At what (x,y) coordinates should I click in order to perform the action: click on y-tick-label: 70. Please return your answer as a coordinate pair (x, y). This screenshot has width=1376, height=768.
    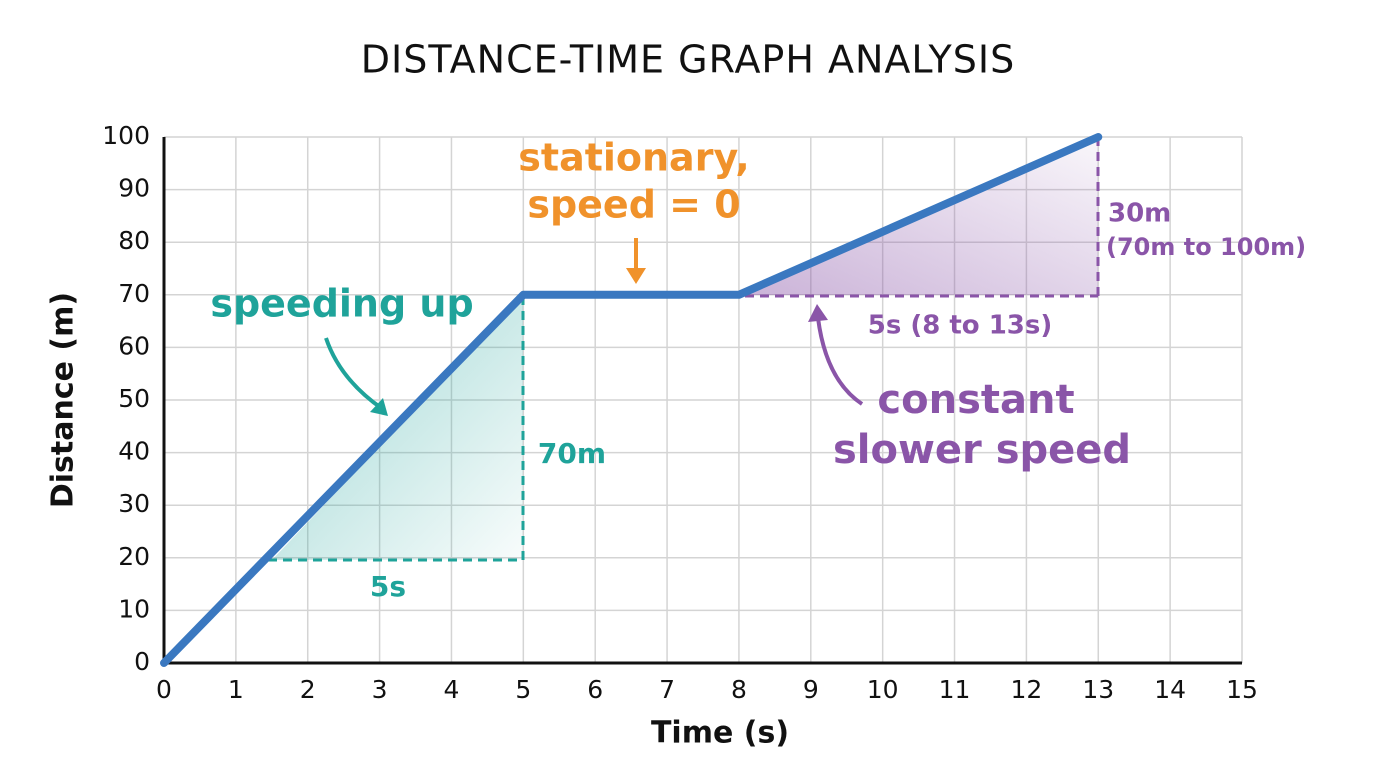
    Looking at the image, I should click on (134, 293).